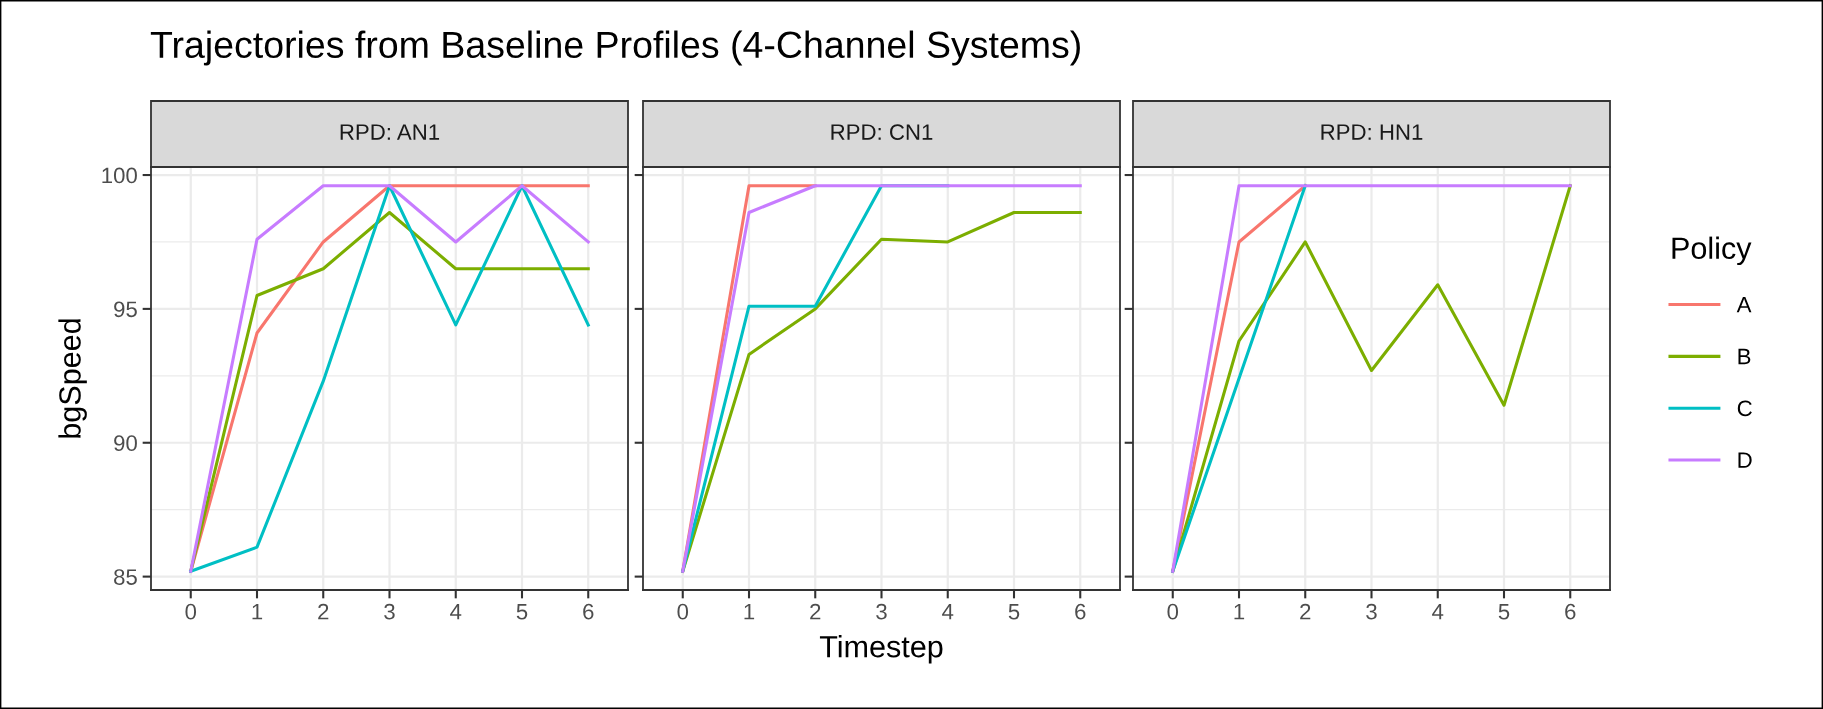 Image resolution: width=1823 pixels, height=709 pixels. Describe the element at coordinates (1744, 305) in the screenshot. I see `legend-label: A` at that location.